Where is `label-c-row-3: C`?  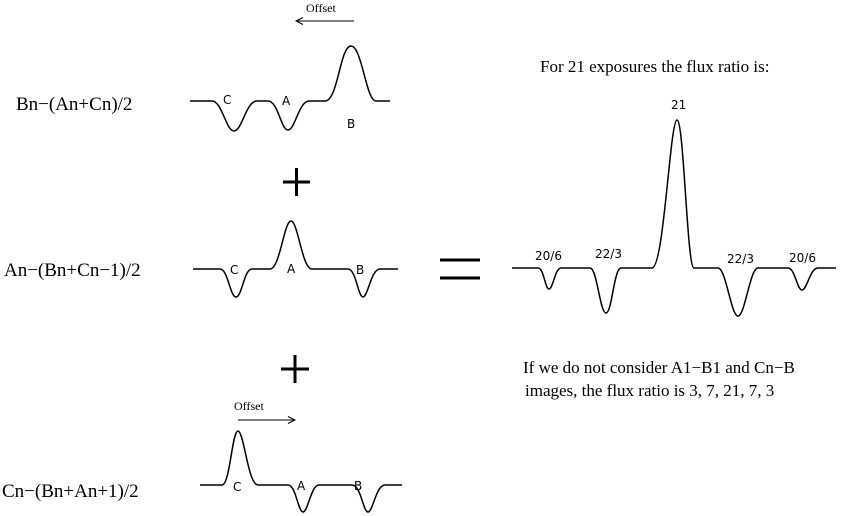
label-c-row-3: C is located at coordinates (237, 487).